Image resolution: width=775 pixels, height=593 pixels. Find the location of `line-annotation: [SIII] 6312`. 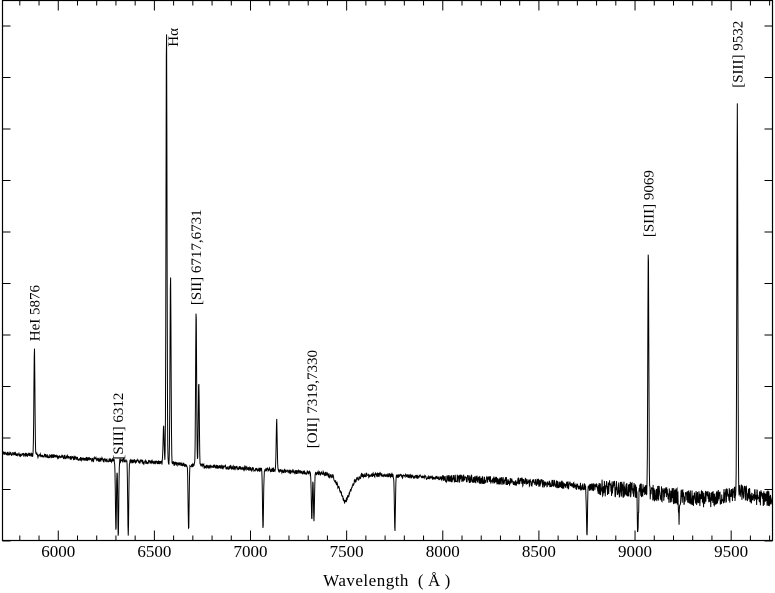

line-annotation: [SIII] 6312 is located at coordinates (119, 426).